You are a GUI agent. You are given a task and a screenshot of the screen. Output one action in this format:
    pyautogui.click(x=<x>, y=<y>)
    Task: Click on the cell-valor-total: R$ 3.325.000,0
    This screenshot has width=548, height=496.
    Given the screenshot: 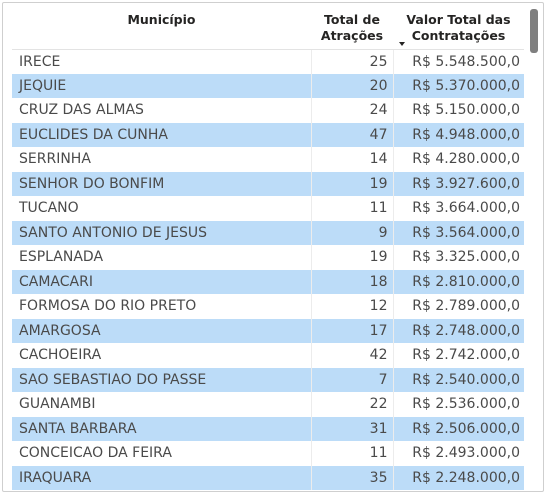 What is the action you would take?
    pyautogui.click(x=466, y=257)
    